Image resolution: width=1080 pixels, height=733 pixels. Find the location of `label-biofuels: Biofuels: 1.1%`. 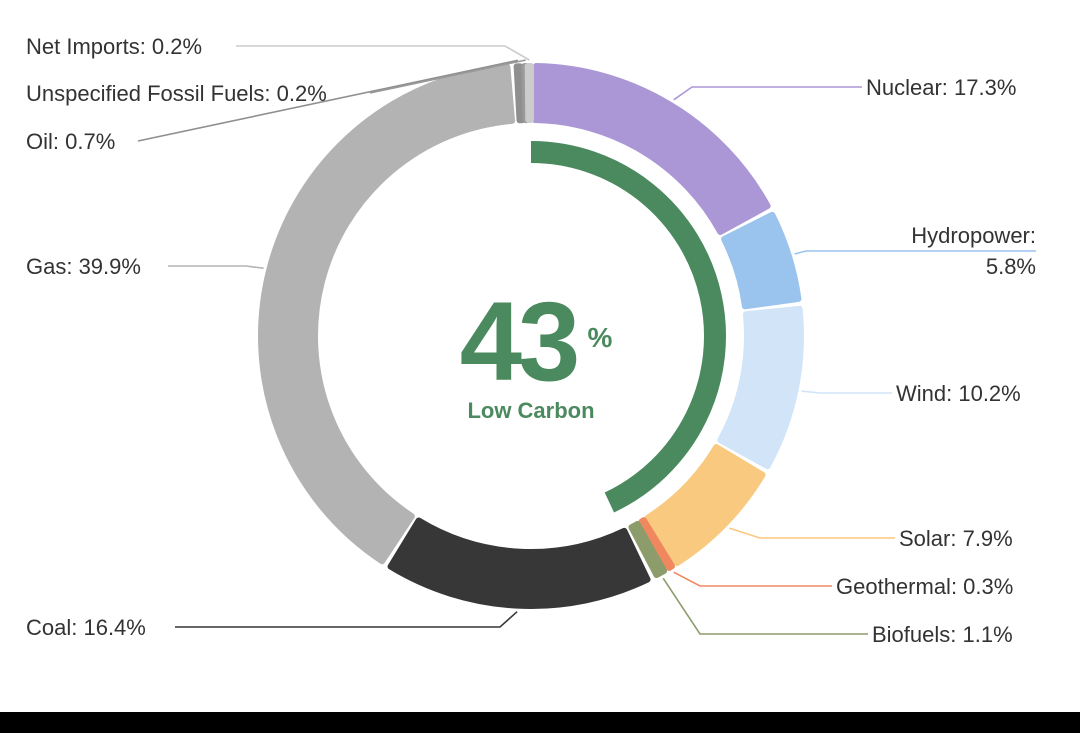

label-biofuels: Biofuels: 1.1% is located at coordinates (942, 634).